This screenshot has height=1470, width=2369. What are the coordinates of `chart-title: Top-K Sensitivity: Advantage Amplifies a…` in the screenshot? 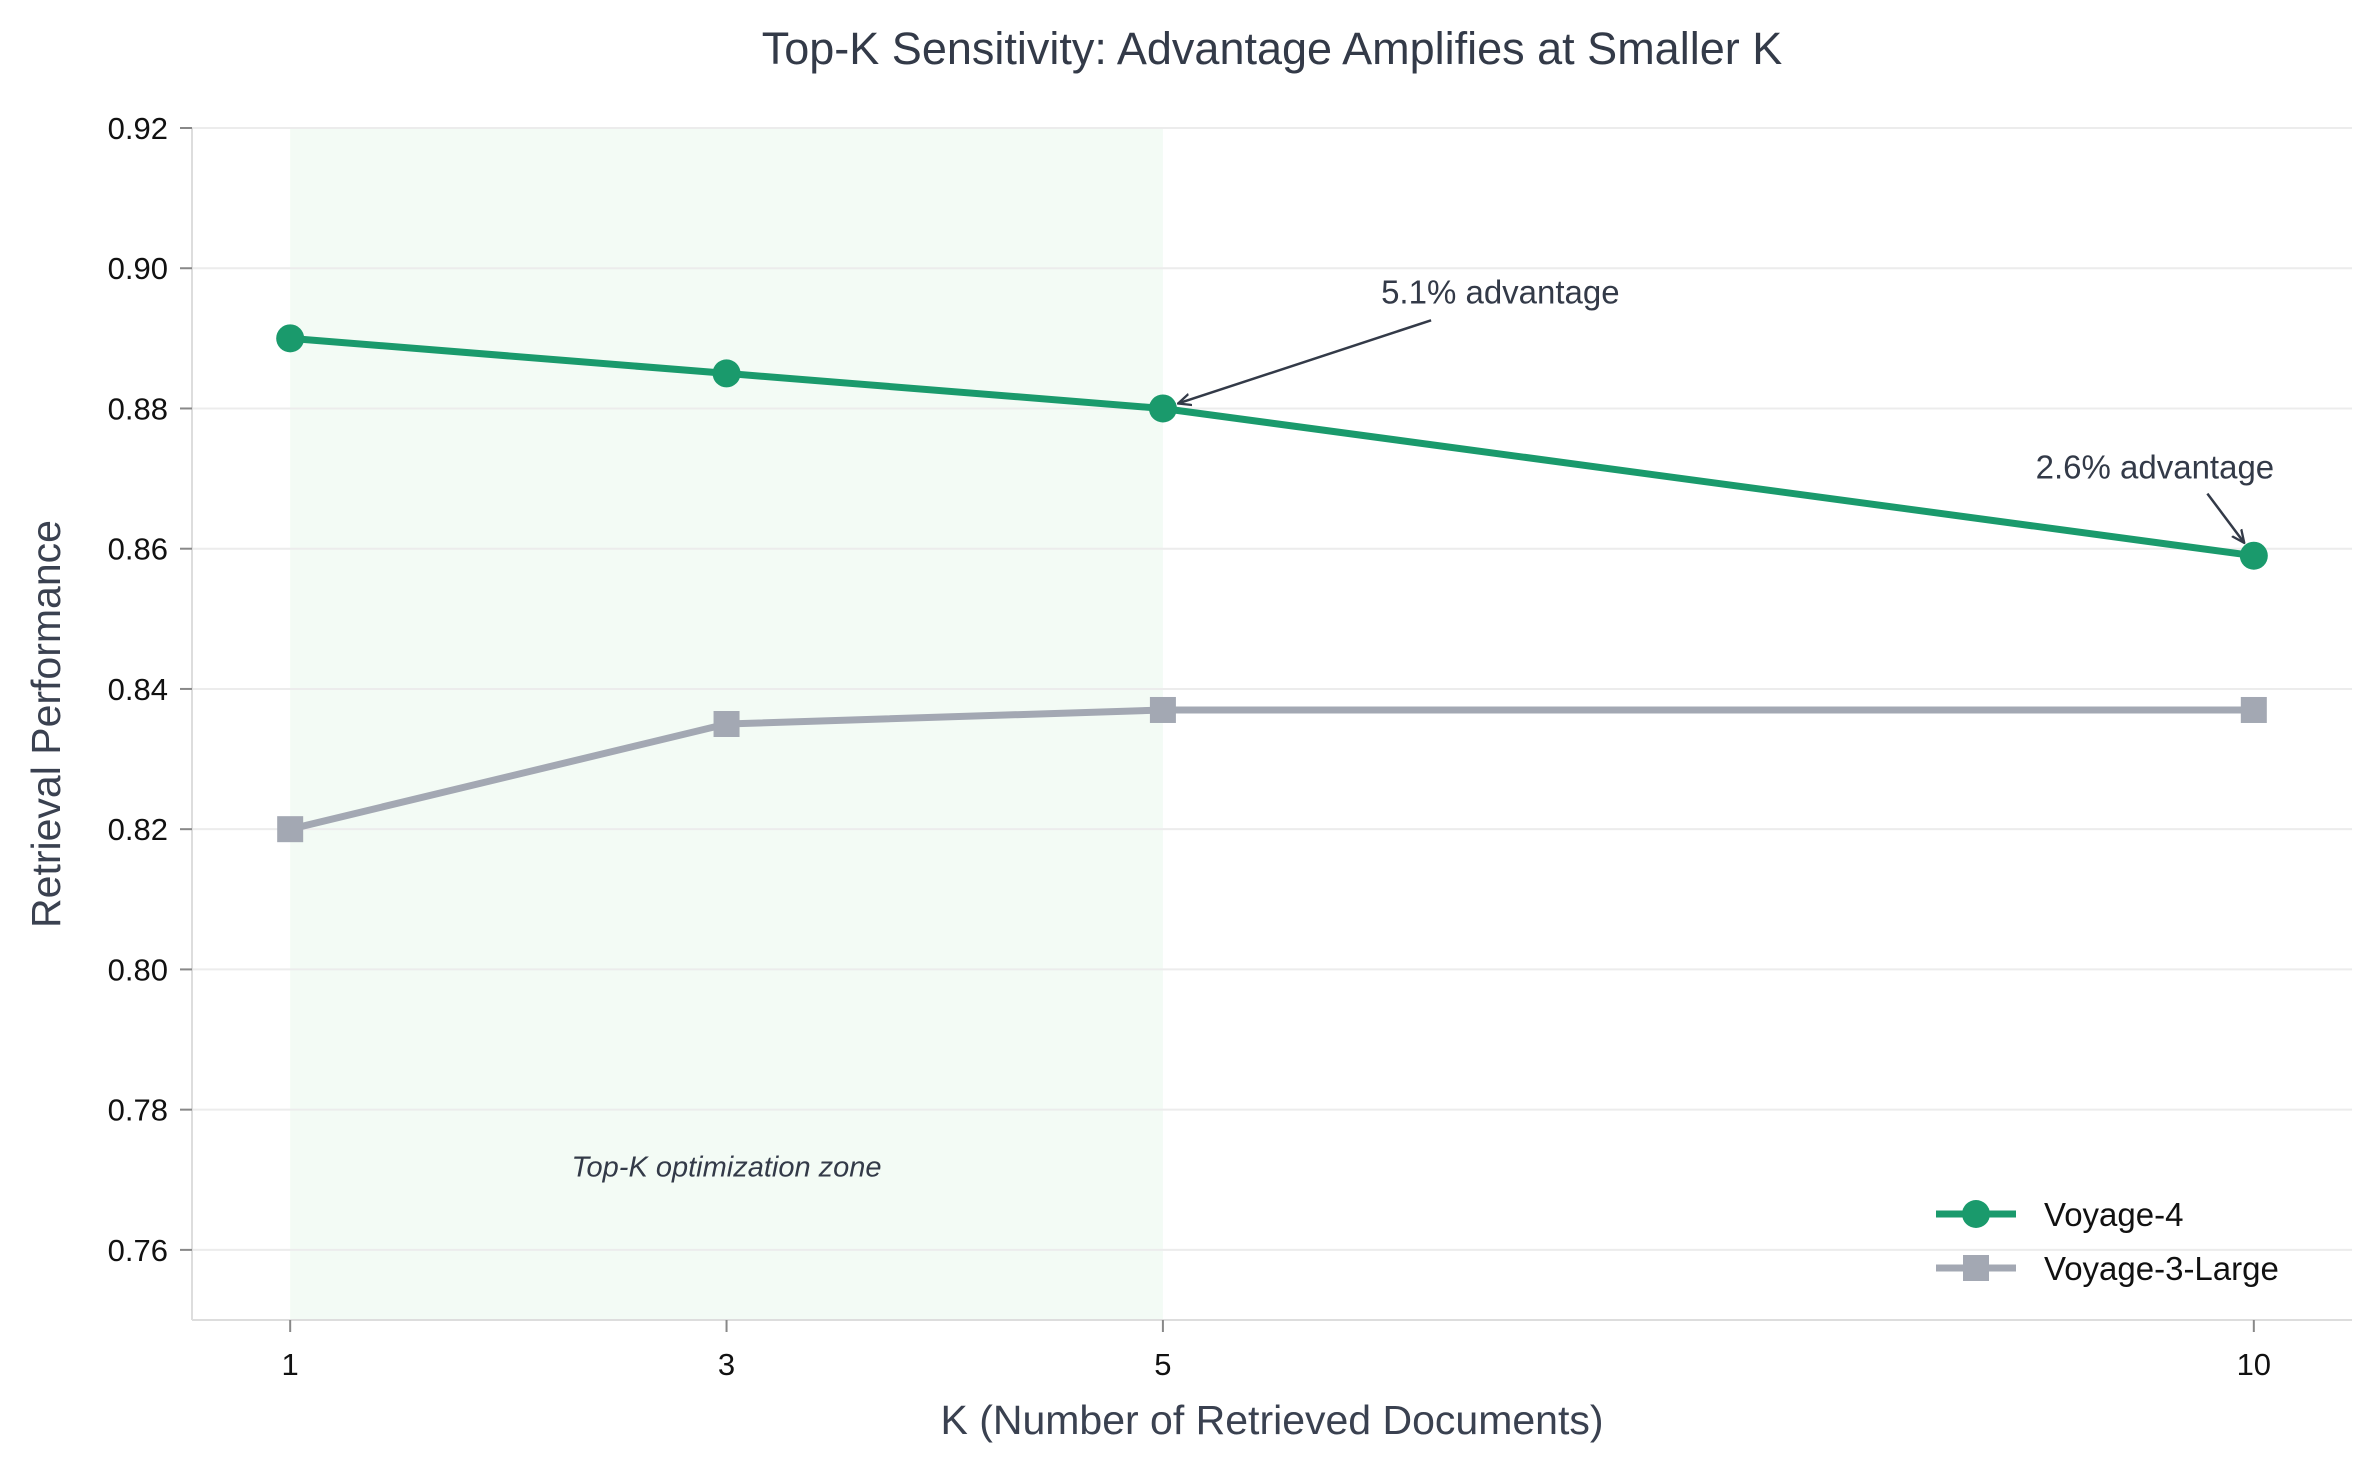 It's located at (1272, 48).